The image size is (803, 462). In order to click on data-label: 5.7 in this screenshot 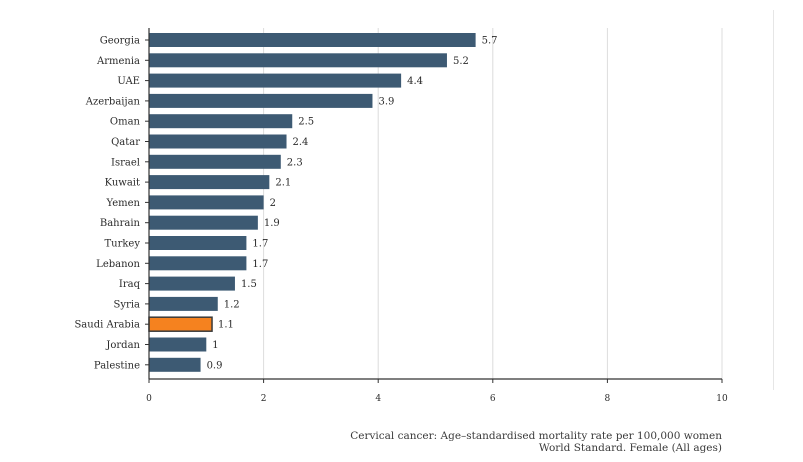, I will do `click(490, 41)`.